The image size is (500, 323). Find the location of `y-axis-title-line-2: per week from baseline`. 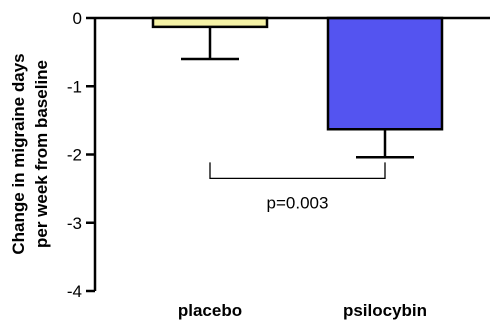

y-axis-title-line-2: per week from baseline is located at coordinates (41, 154).